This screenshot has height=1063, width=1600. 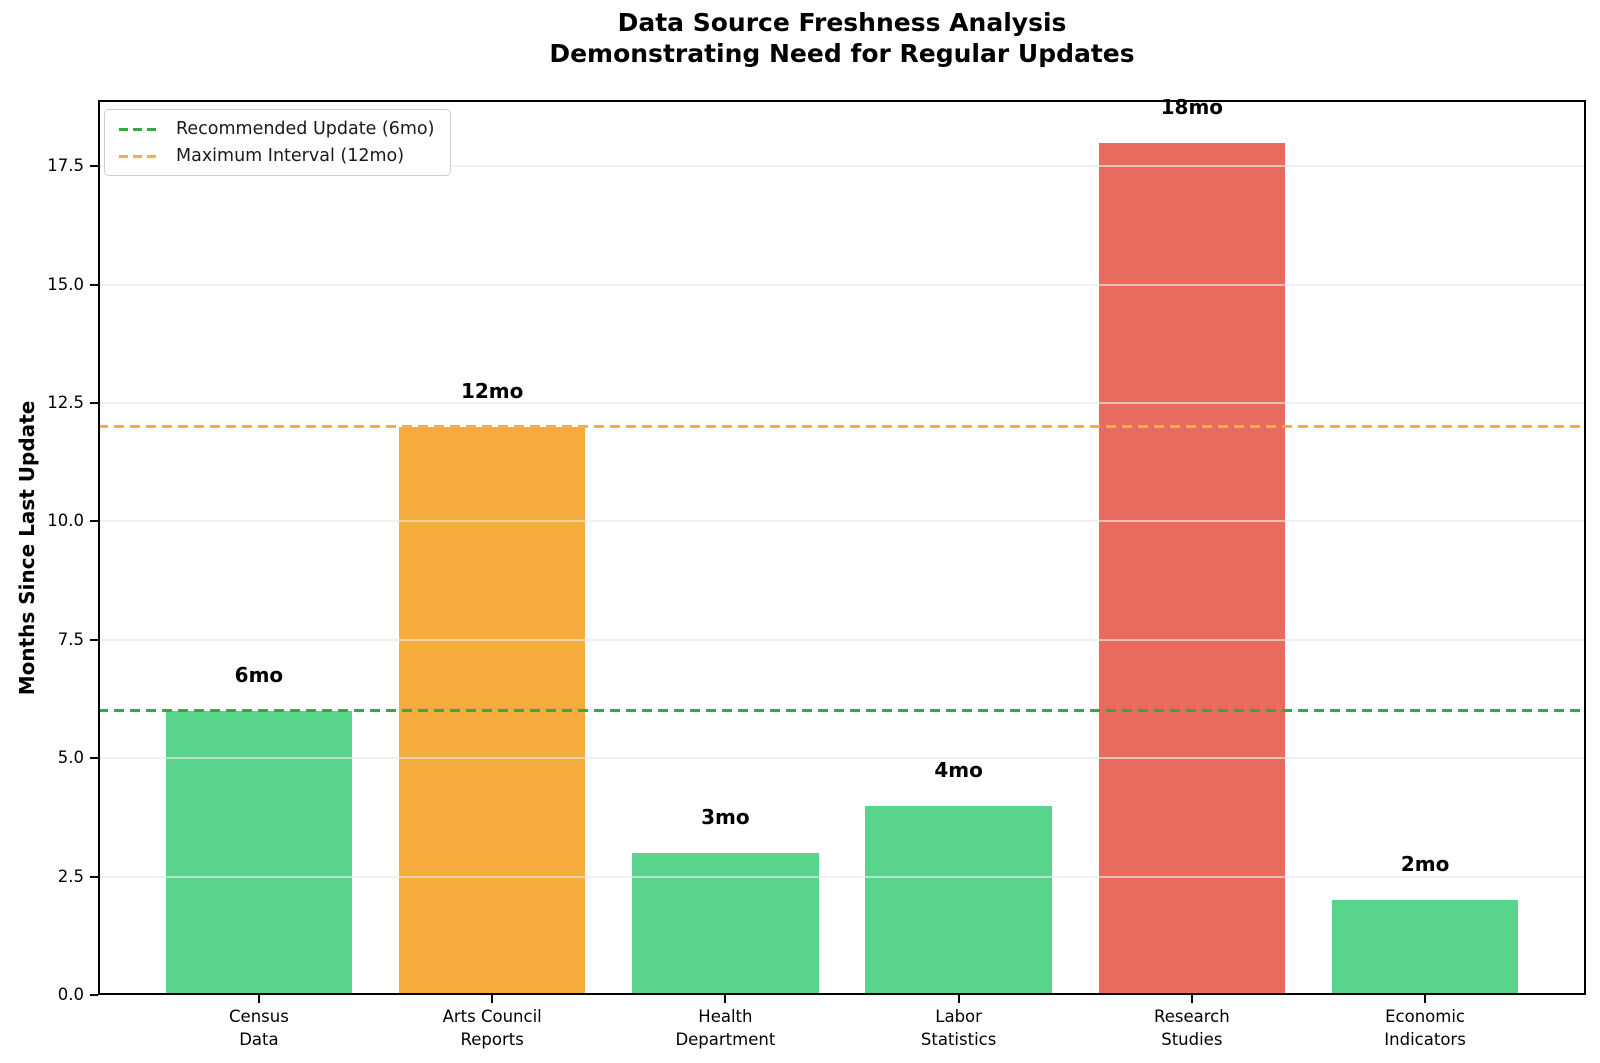 I want to click on bar-value-label: 6mo, so click(x=259, y=674).